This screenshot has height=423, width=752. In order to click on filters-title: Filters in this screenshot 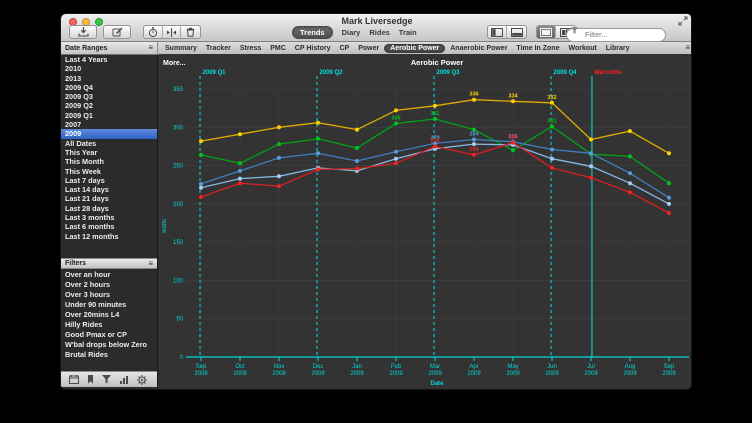, I will do `click(76, 263)`.